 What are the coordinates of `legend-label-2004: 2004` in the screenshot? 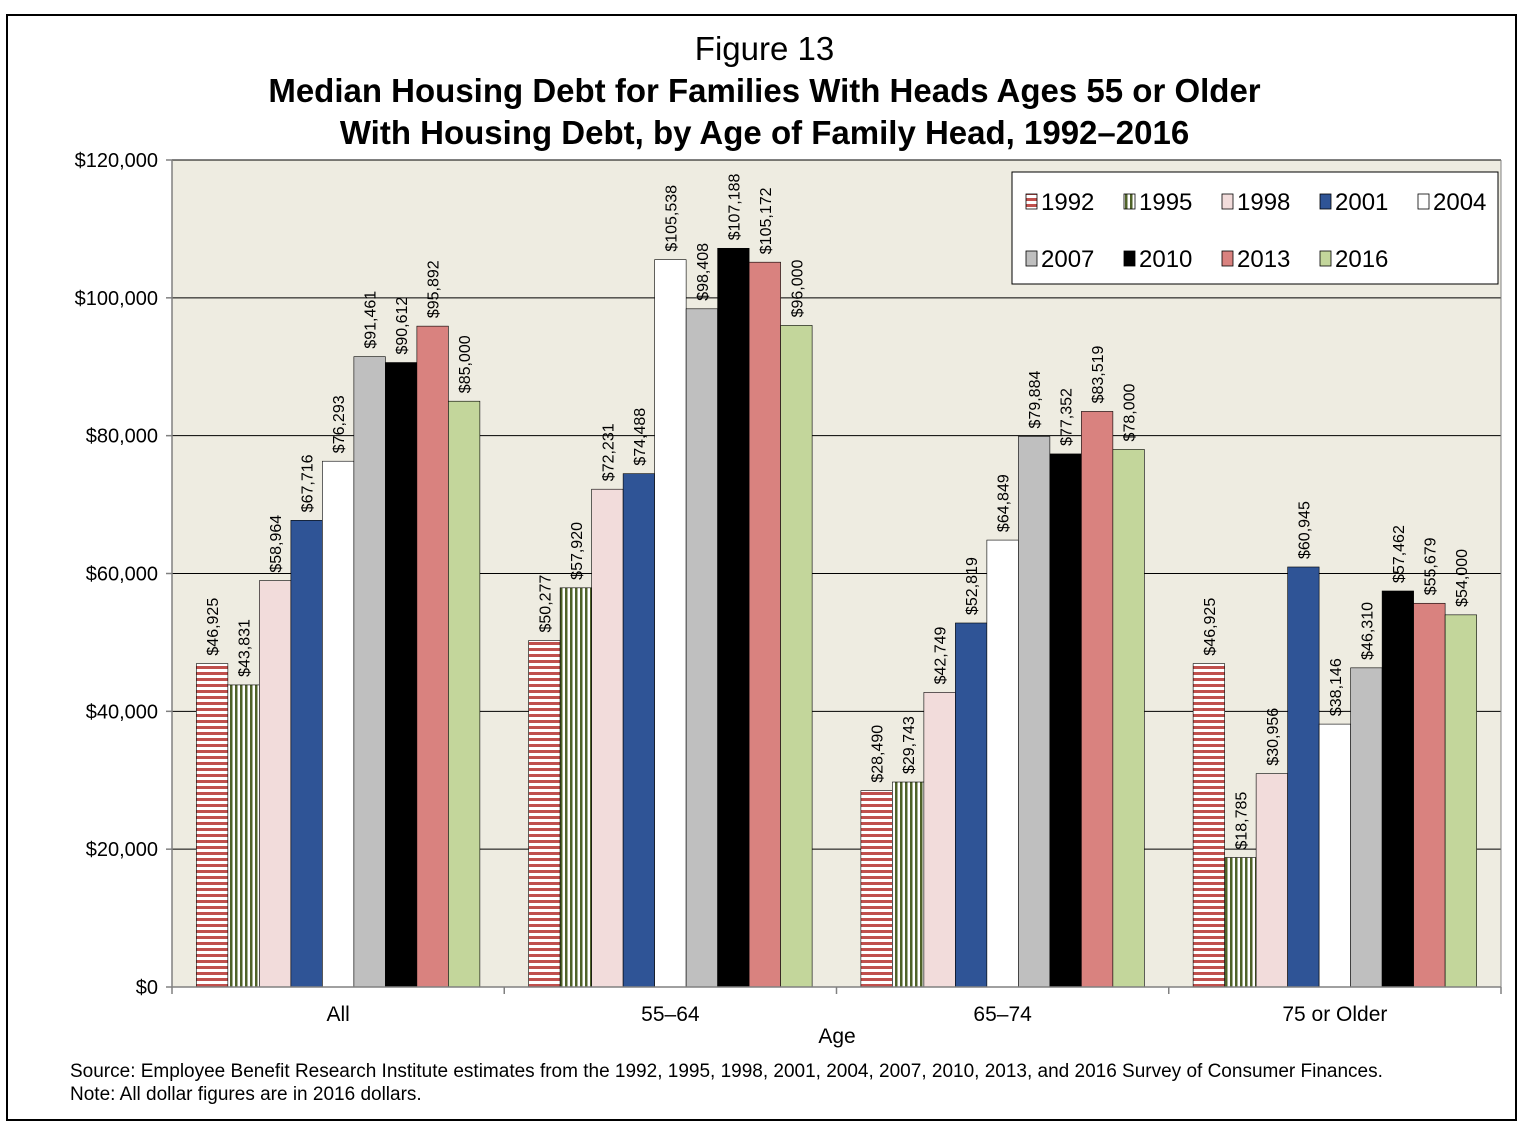 It's located at (1459, 202).